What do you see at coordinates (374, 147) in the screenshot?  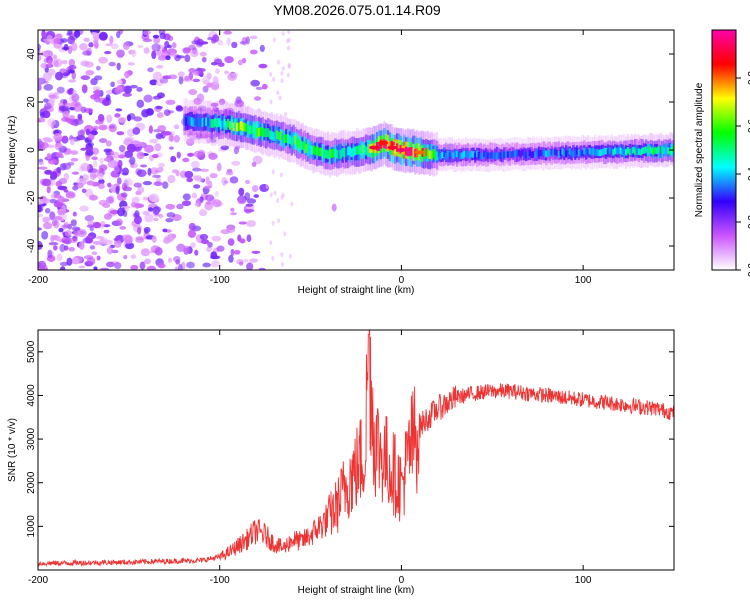 I see `ridge-peak` at bounding box center [374, 147].